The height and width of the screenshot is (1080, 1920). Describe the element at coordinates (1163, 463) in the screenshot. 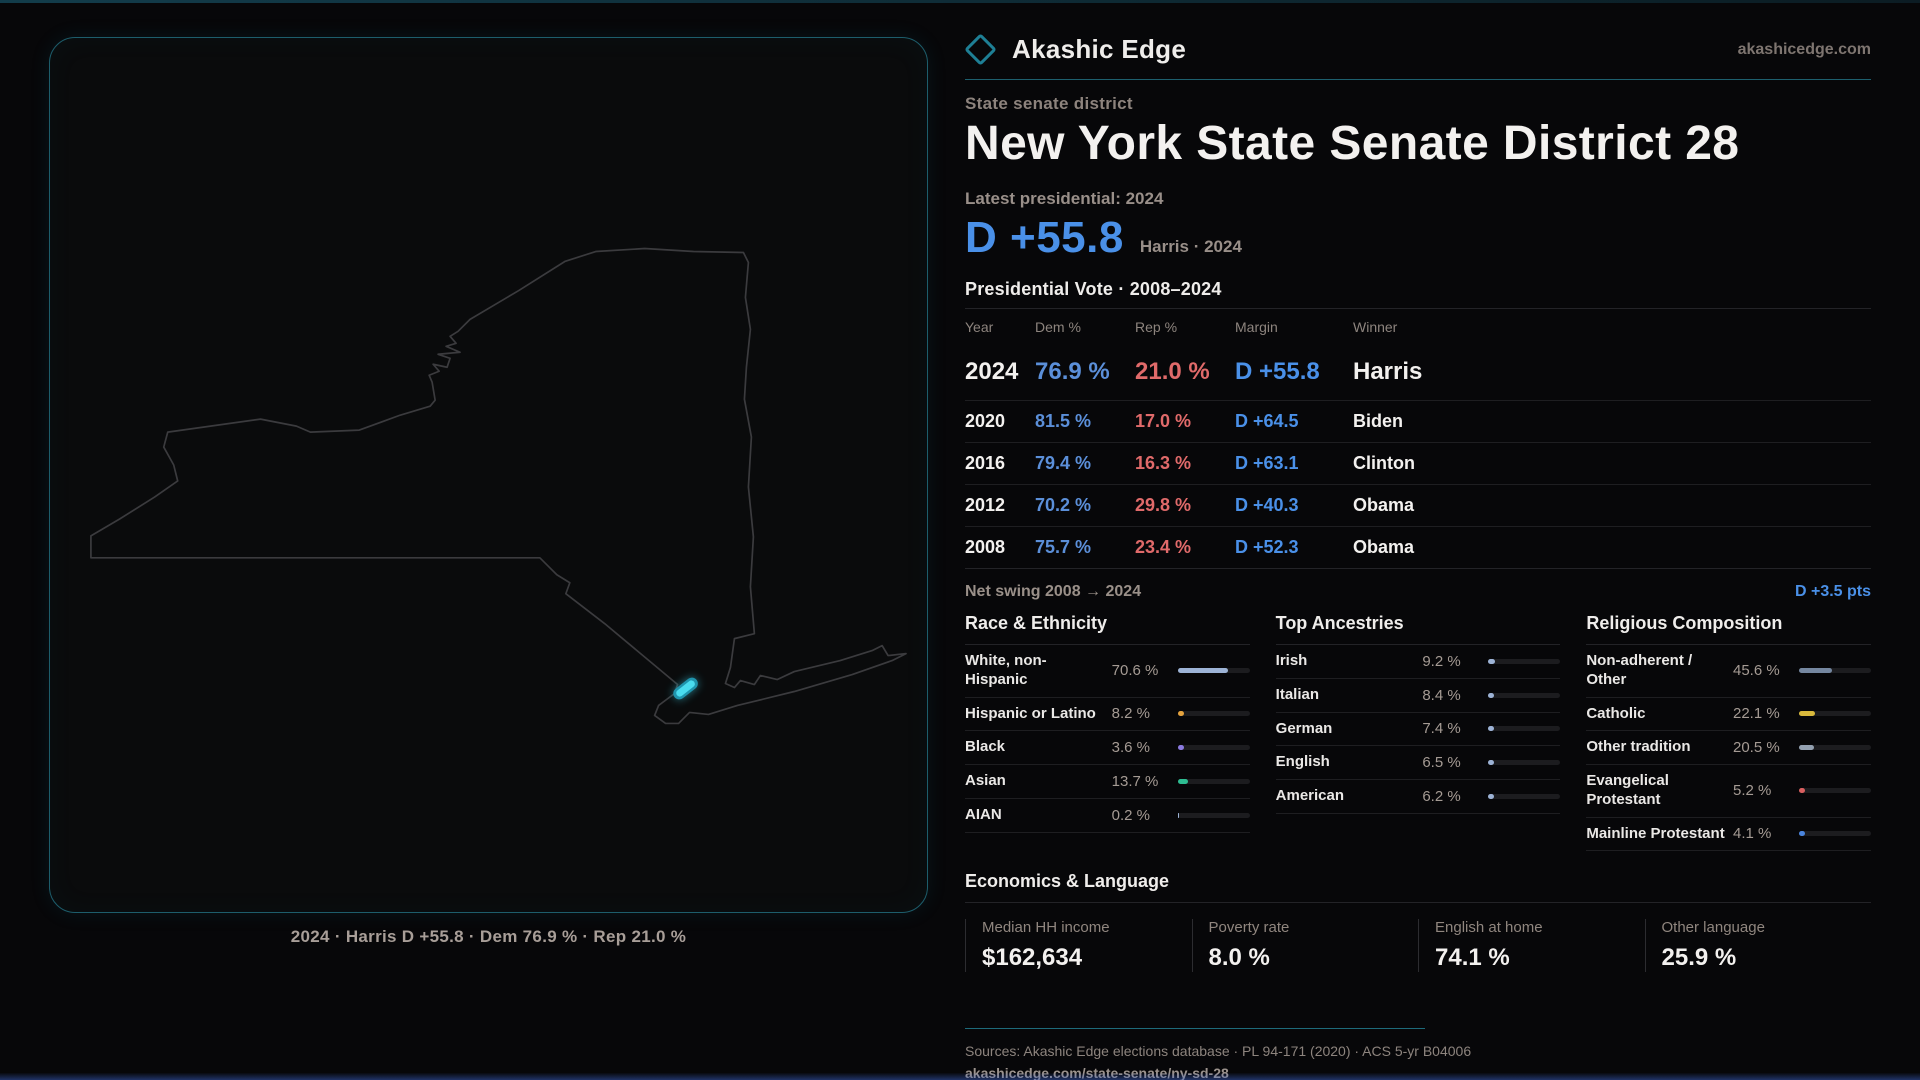

I see `cell-rep-pct: 16.3 %` at that location.